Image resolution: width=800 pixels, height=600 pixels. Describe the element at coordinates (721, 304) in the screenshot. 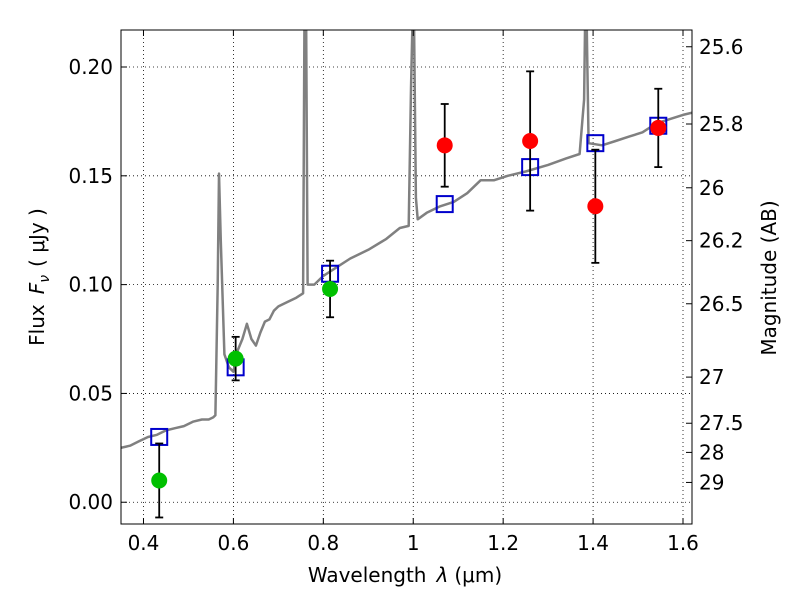

I see `y2-tick-label: 26.5` at that location.